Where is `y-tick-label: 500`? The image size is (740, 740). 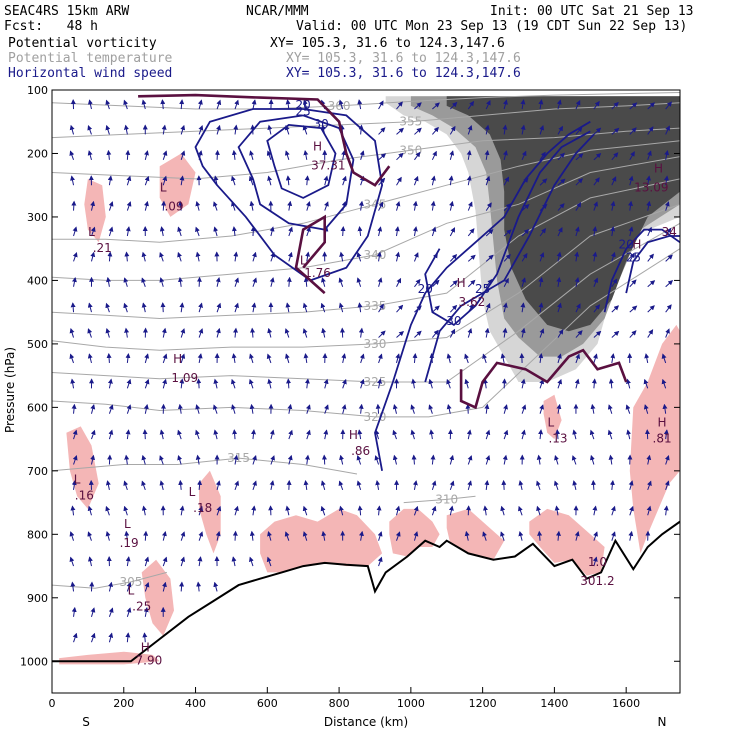 y-tick-label: 500 is located at coordinates (37, 344).